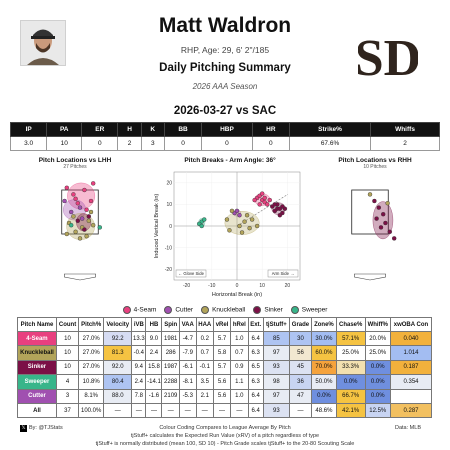  What do you see at coordinates (370, 212) in the screenshot?
I see `rhh-strike-zone` at bounding box center [370, 212].